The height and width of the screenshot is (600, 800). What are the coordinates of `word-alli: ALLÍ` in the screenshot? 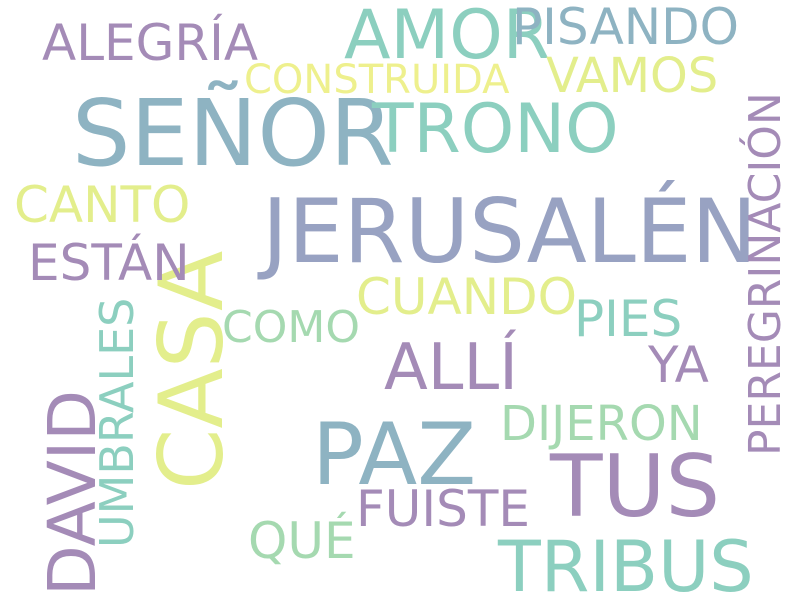 It's located at (451, 368).